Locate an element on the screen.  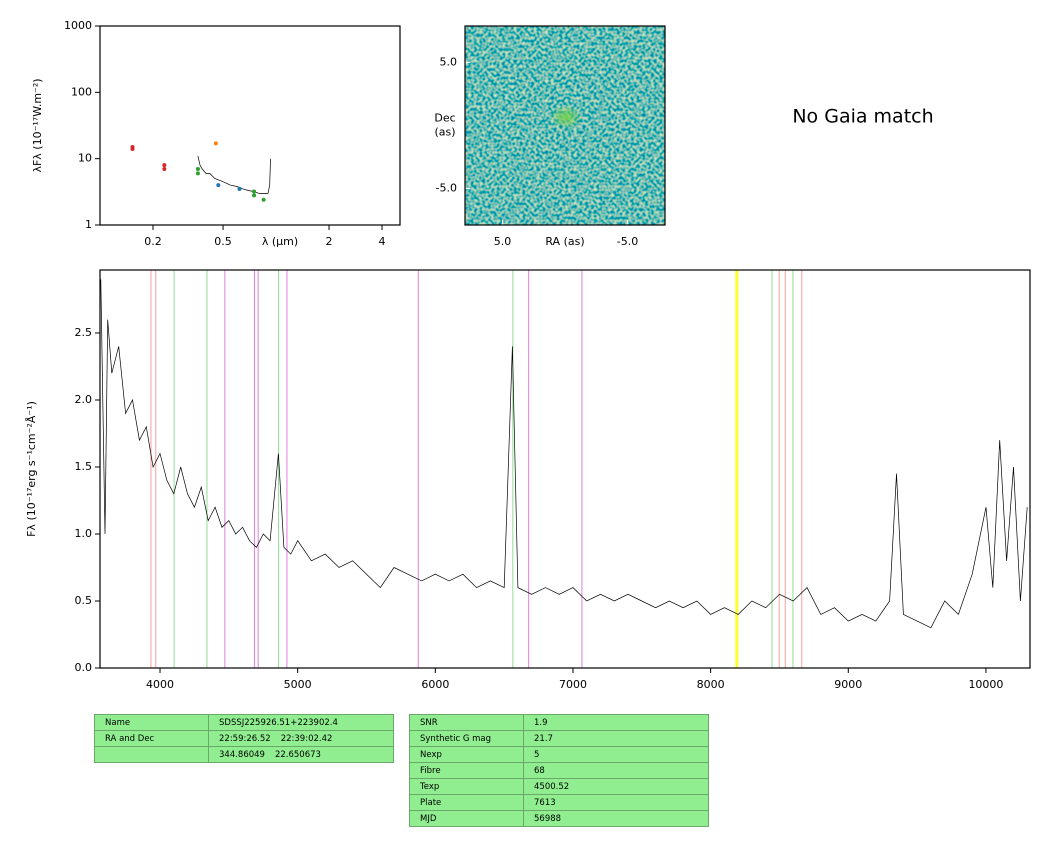
table-row: Plate 7613 is located at coordinates (559, 802).